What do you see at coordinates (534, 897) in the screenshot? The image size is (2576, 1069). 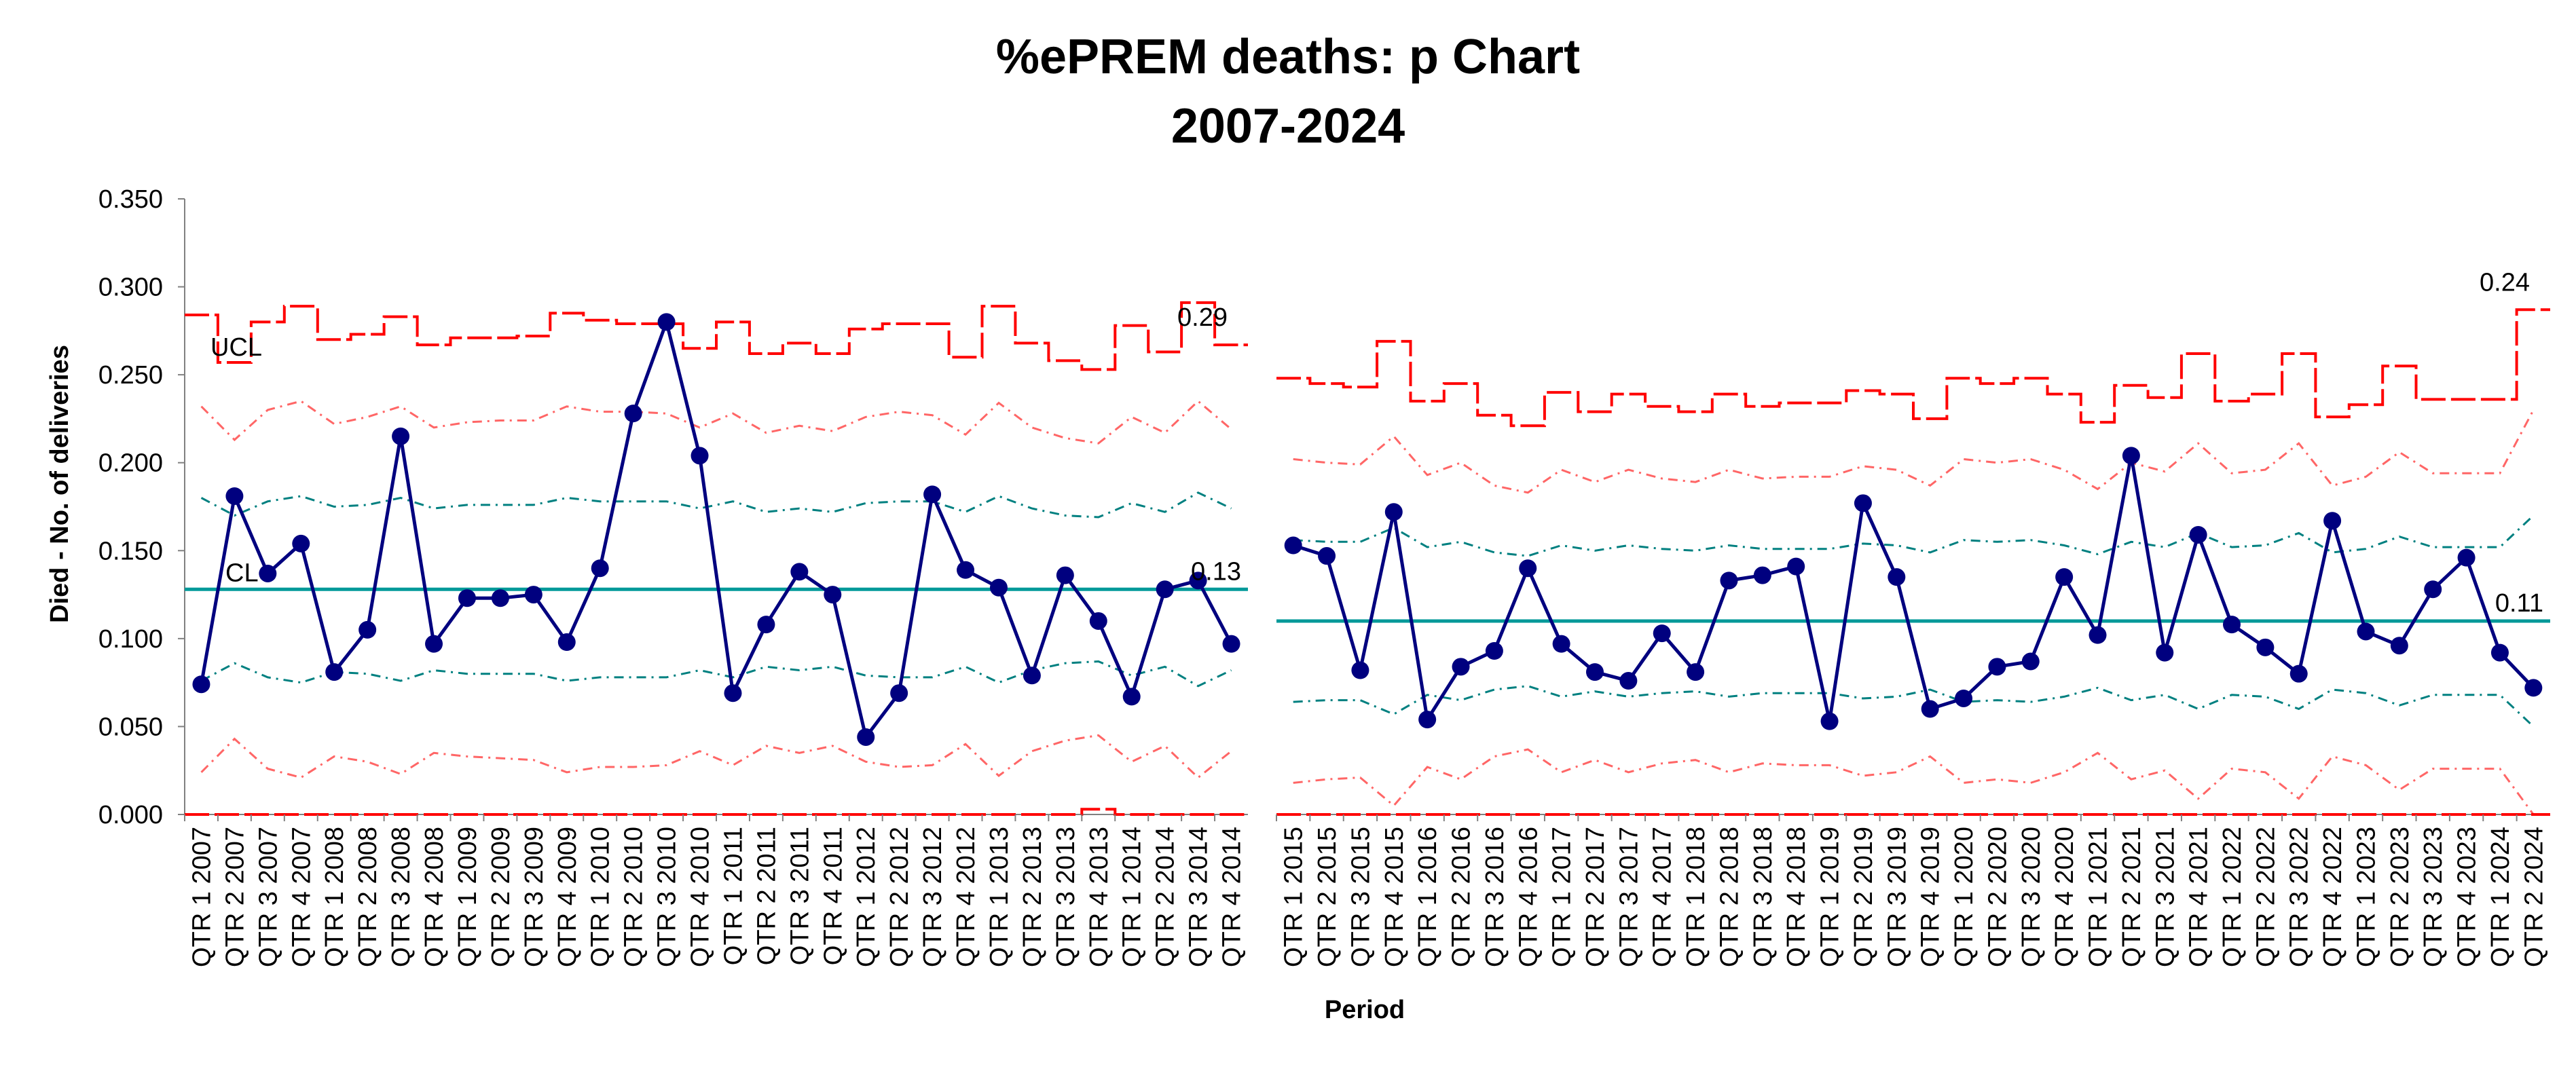 I see `x-tick-label: QTR 3 2009` at bounding box center [534, 897].